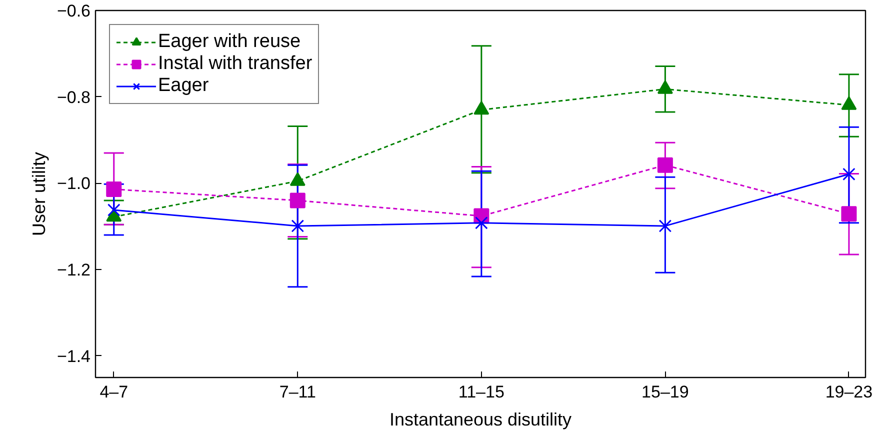 The image size is (879, 439). Describe the element at coordinates (849, 392) in the screenshot. I see `x-tick-label: 19–23` at that location.